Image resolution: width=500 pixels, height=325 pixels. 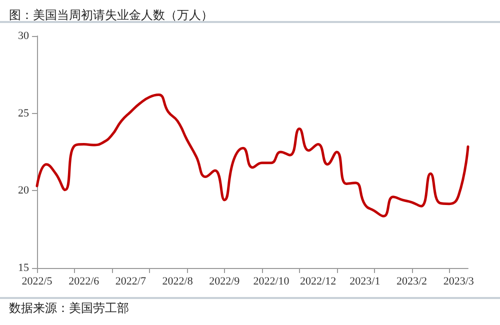 What do you see at coordinates (365, 282) in the screenshot?
I see `x-tick-label: 2023/1` at bounding box center [365, 282].